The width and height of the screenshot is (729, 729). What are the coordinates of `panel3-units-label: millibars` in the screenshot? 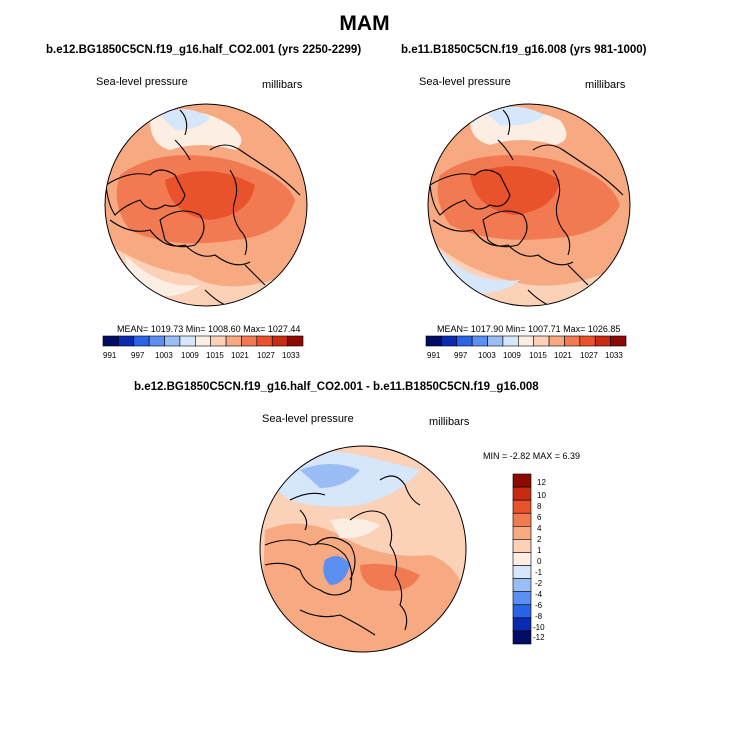 It's located at (449, 422).